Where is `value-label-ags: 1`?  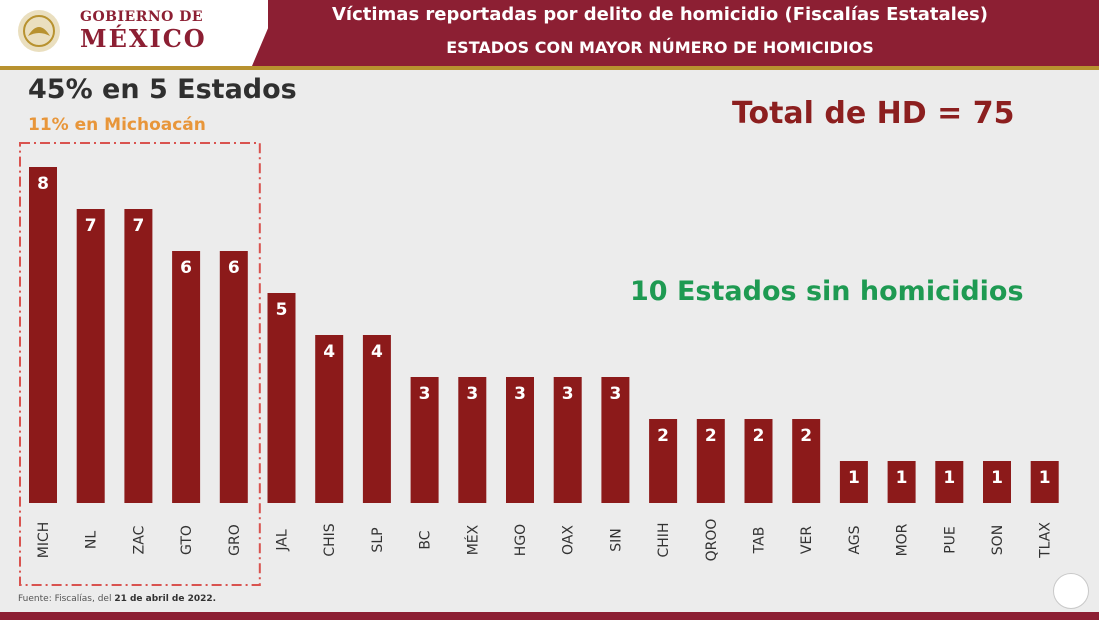 value-label-ags: 1 is located at coordinates (854, 478).